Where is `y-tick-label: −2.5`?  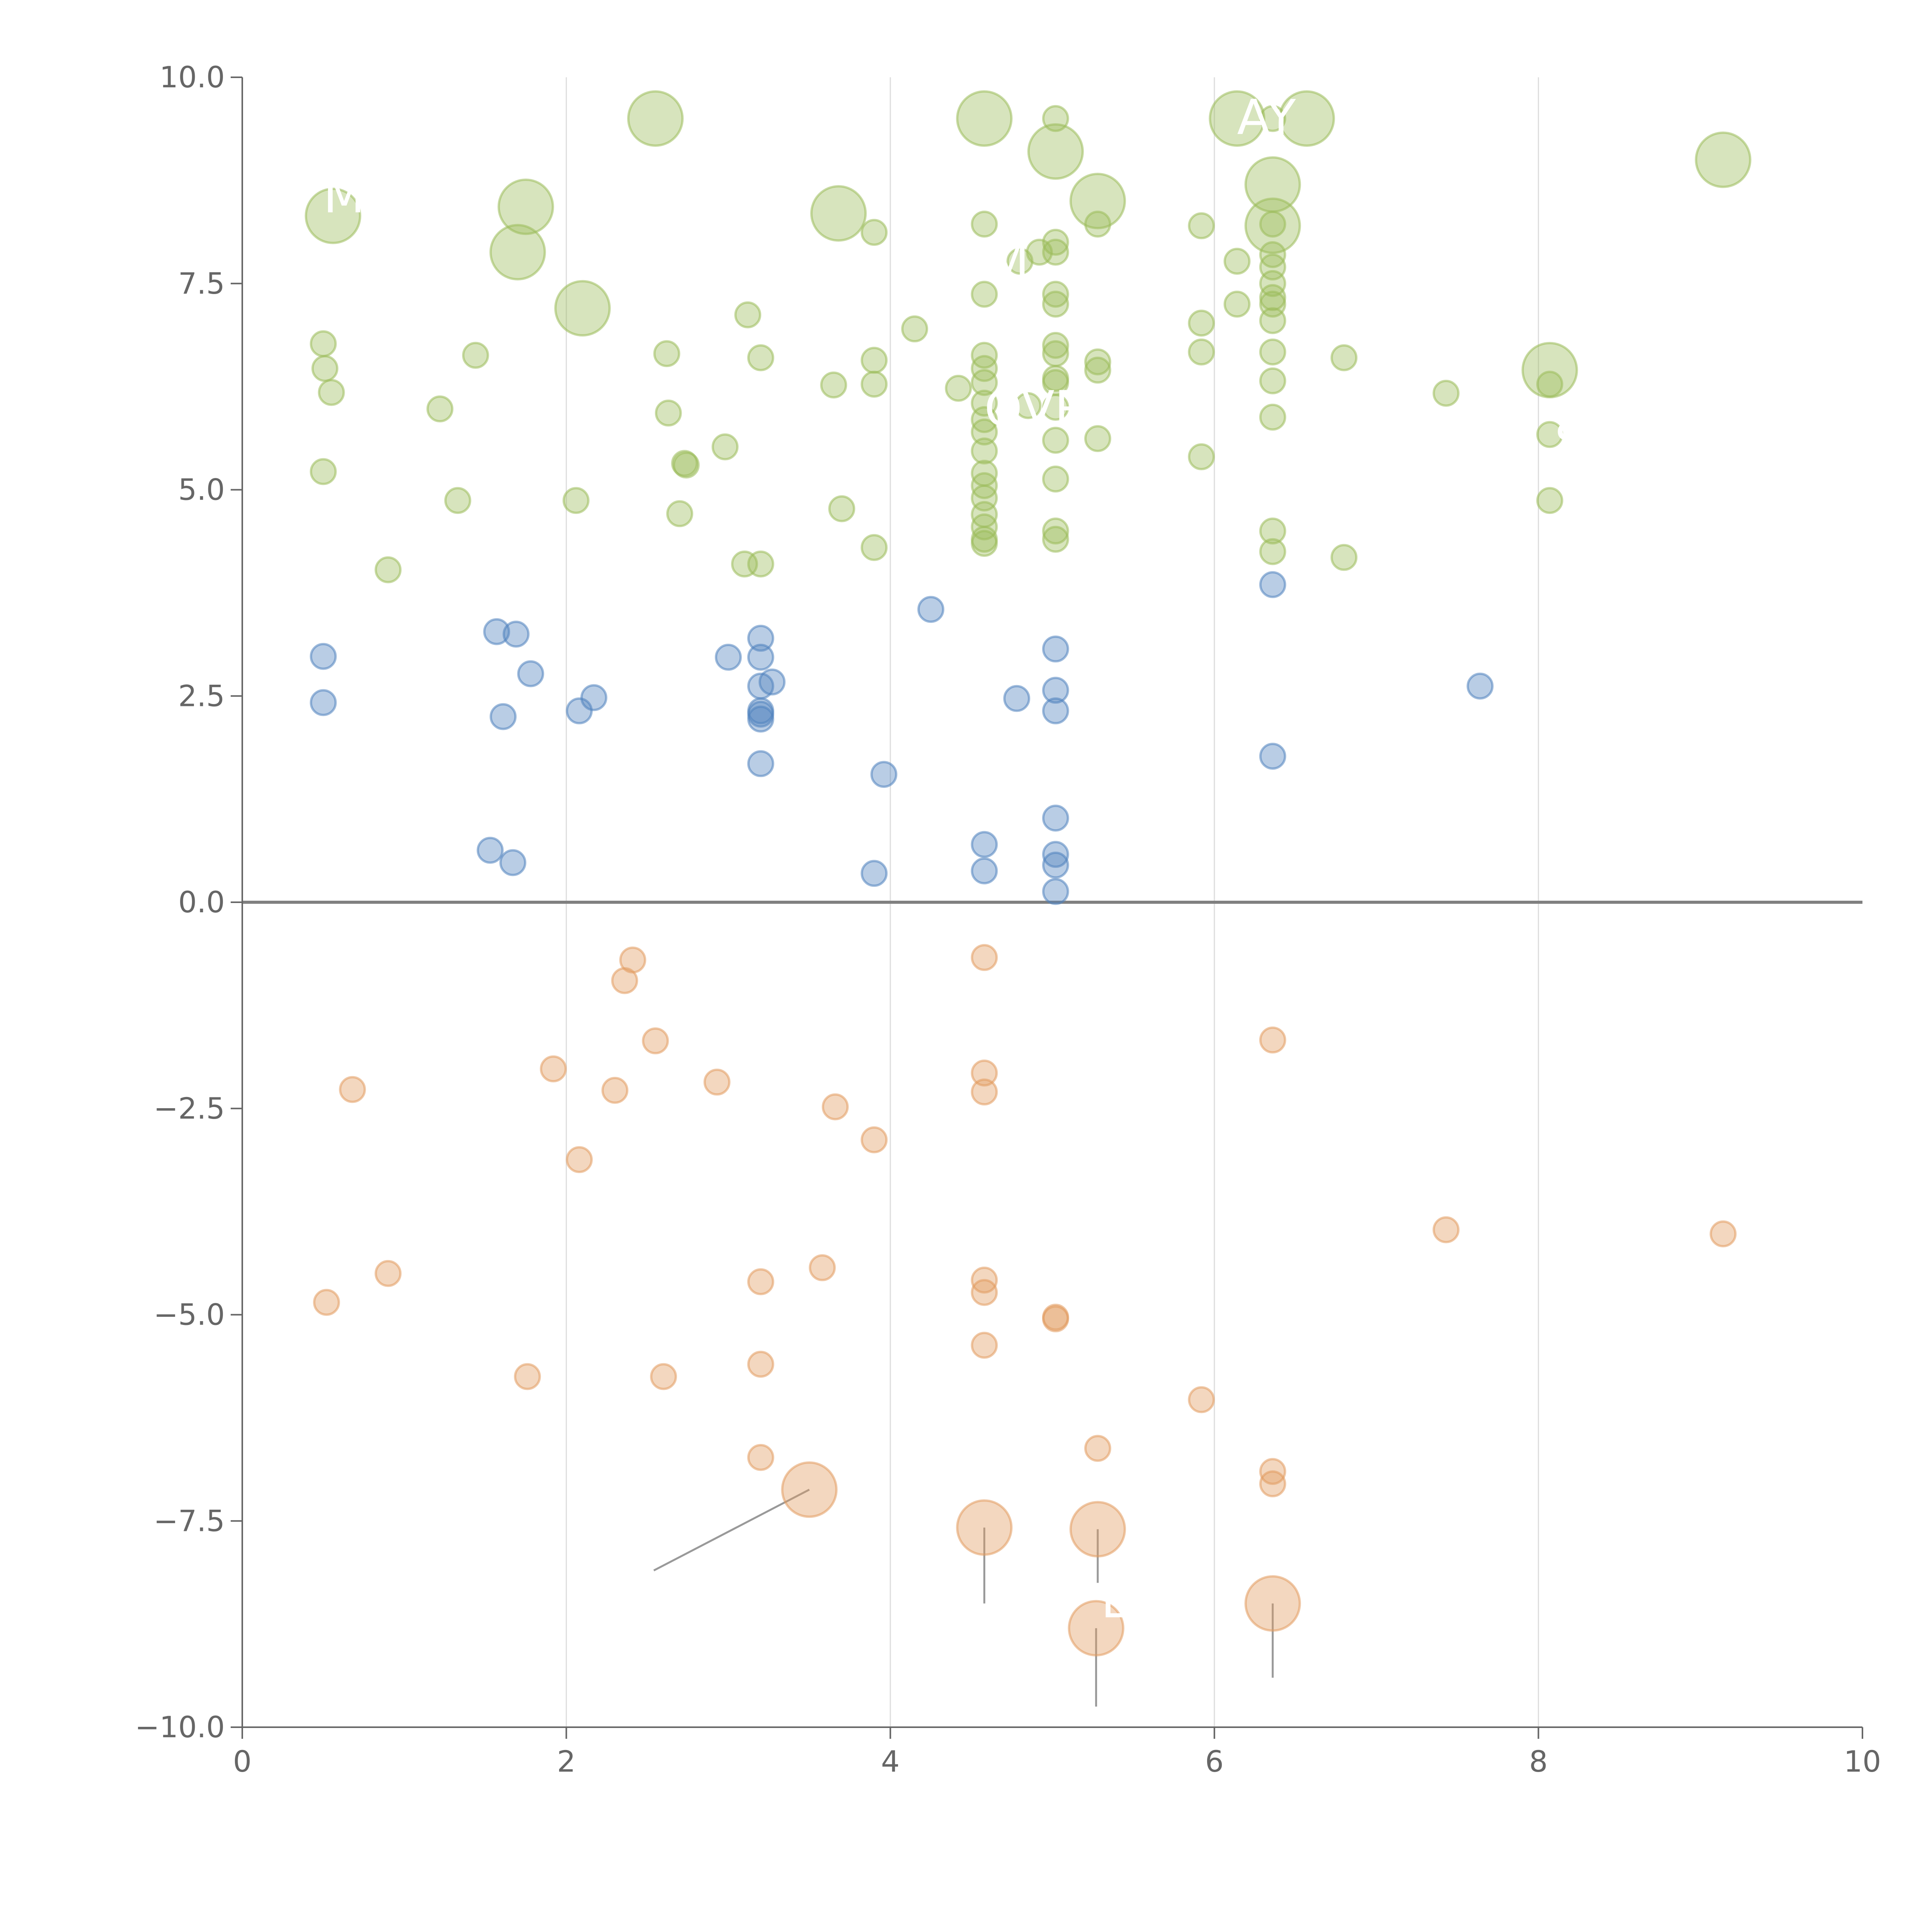 y-tick-label: −2.5 is located at coordinates (189, 1108).